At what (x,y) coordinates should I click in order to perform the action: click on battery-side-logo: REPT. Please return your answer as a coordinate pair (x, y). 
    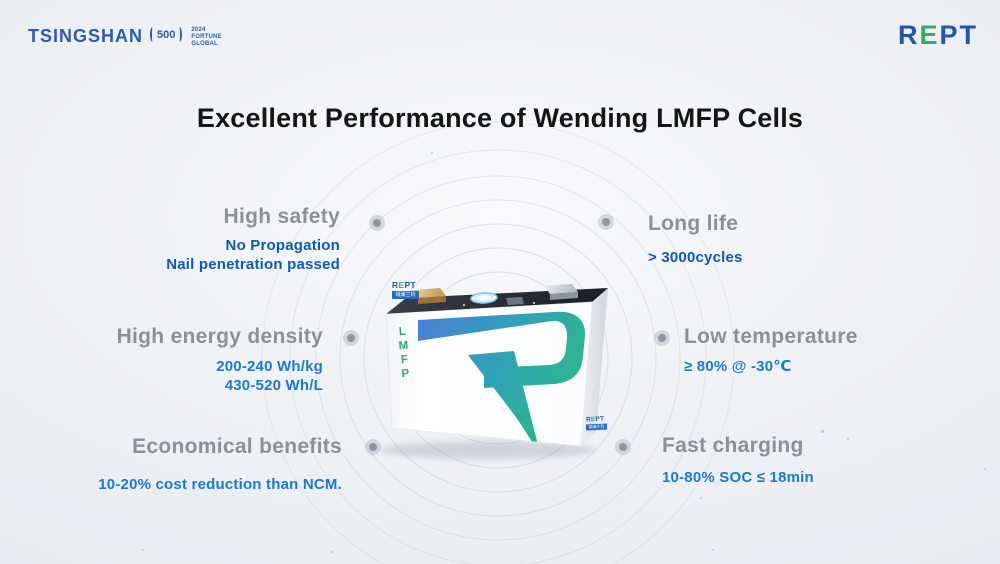
    Looking at the image, I should click on (595, 419).